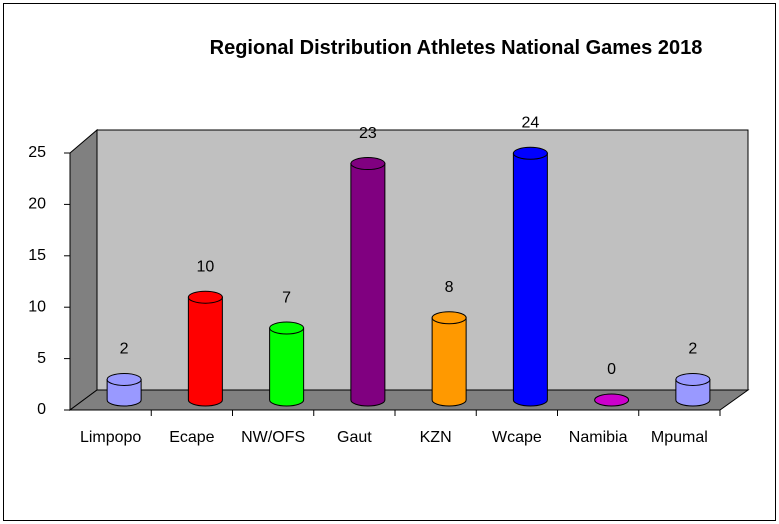  What do you see at coordinates (37, 204) in the screenshot?
I see `y-tick-label: 20` at bounding box center [37, 204].